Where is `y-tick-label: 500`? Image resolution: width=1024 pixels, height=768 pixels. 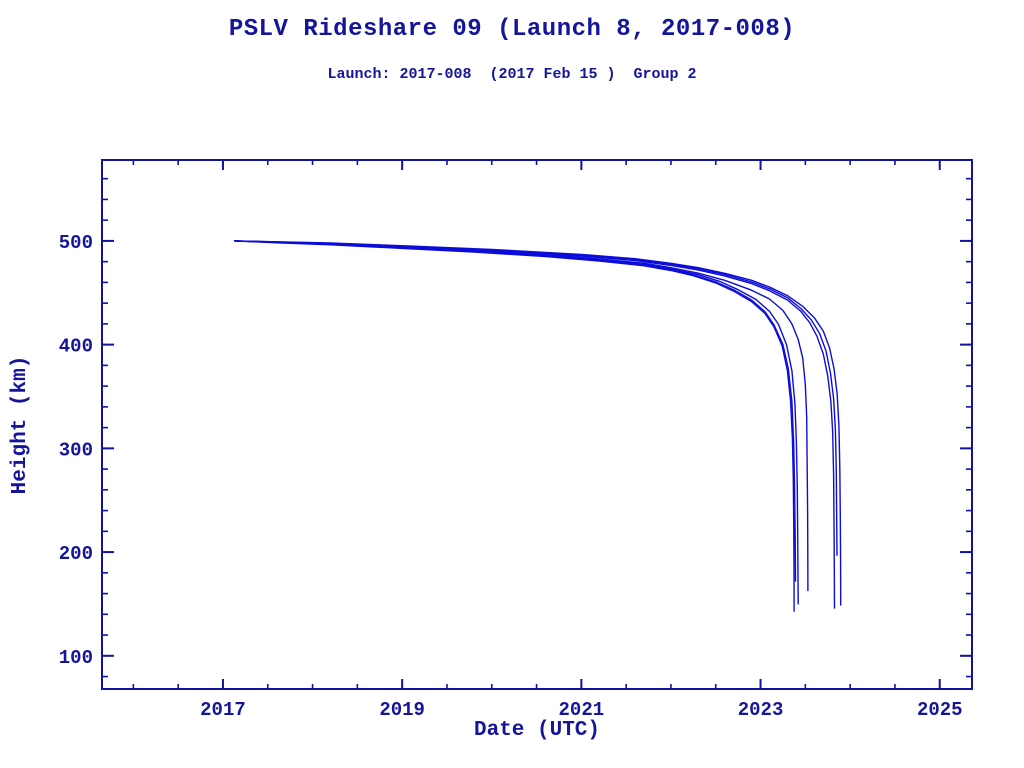 y-tick-label: 500 is located at coordinates (76, 243).